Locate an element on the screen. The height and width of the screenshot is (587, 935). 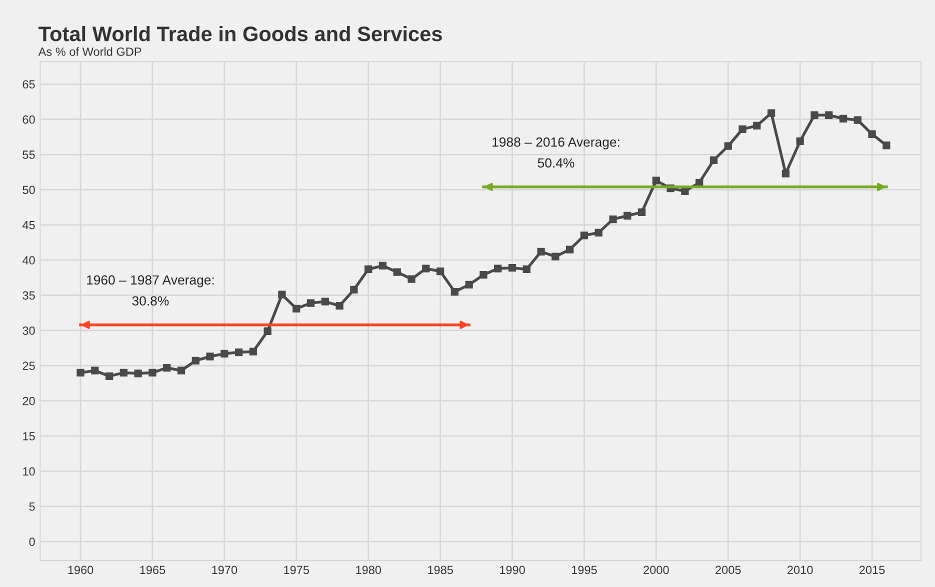
x-tick-label: 2000 is located at coordinates (656, 570).